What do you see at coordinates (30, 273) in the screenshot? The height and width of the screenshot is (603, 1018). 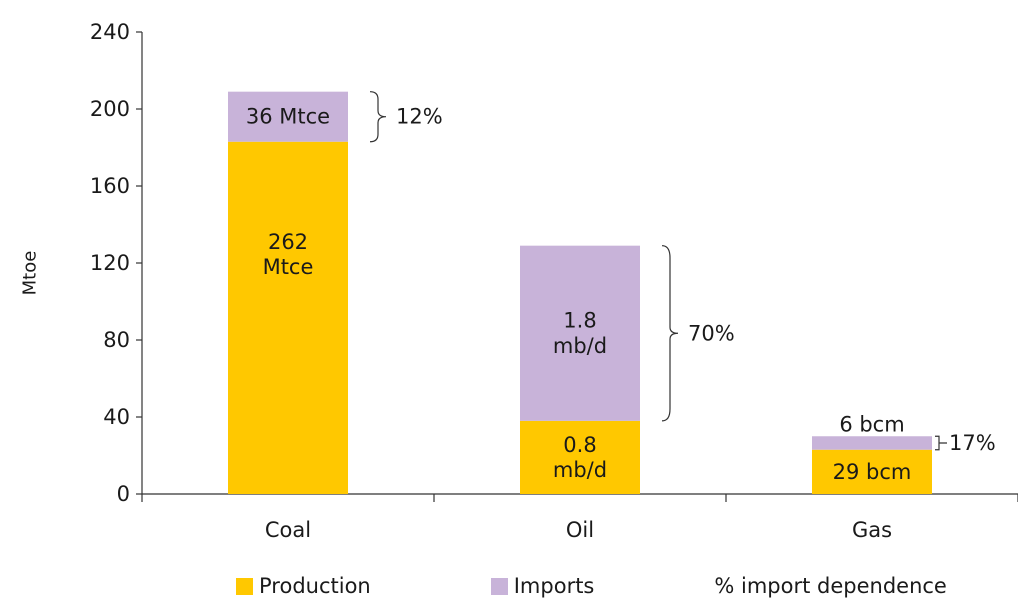 I see `y-axis-title: Mtoe` at bounding box center [30, 273].